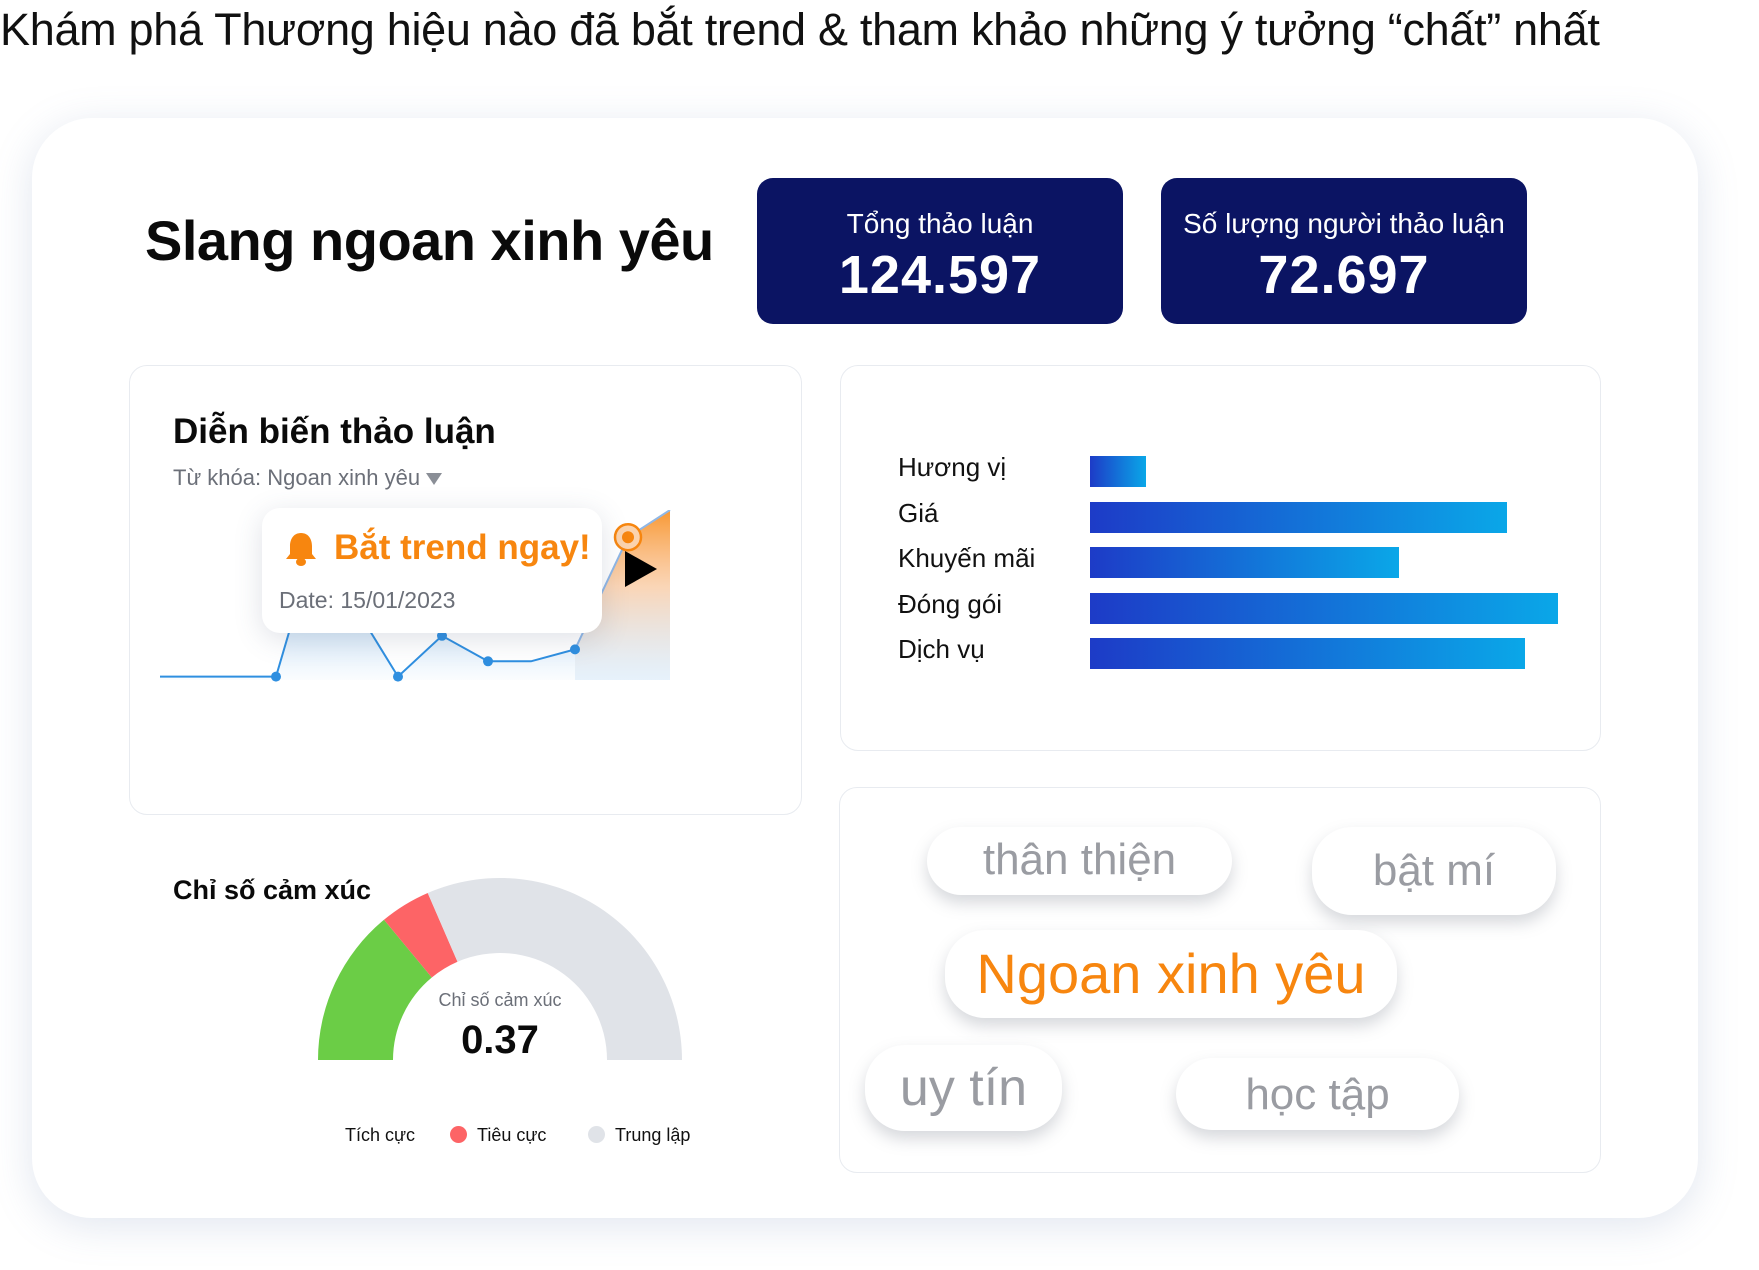 Image resolution: width=1759 pixels, height=1270 pixels. I want to click on trend-tooltip: Bắt trend ngay! Date: 15/01/2023, so click(432, 570).